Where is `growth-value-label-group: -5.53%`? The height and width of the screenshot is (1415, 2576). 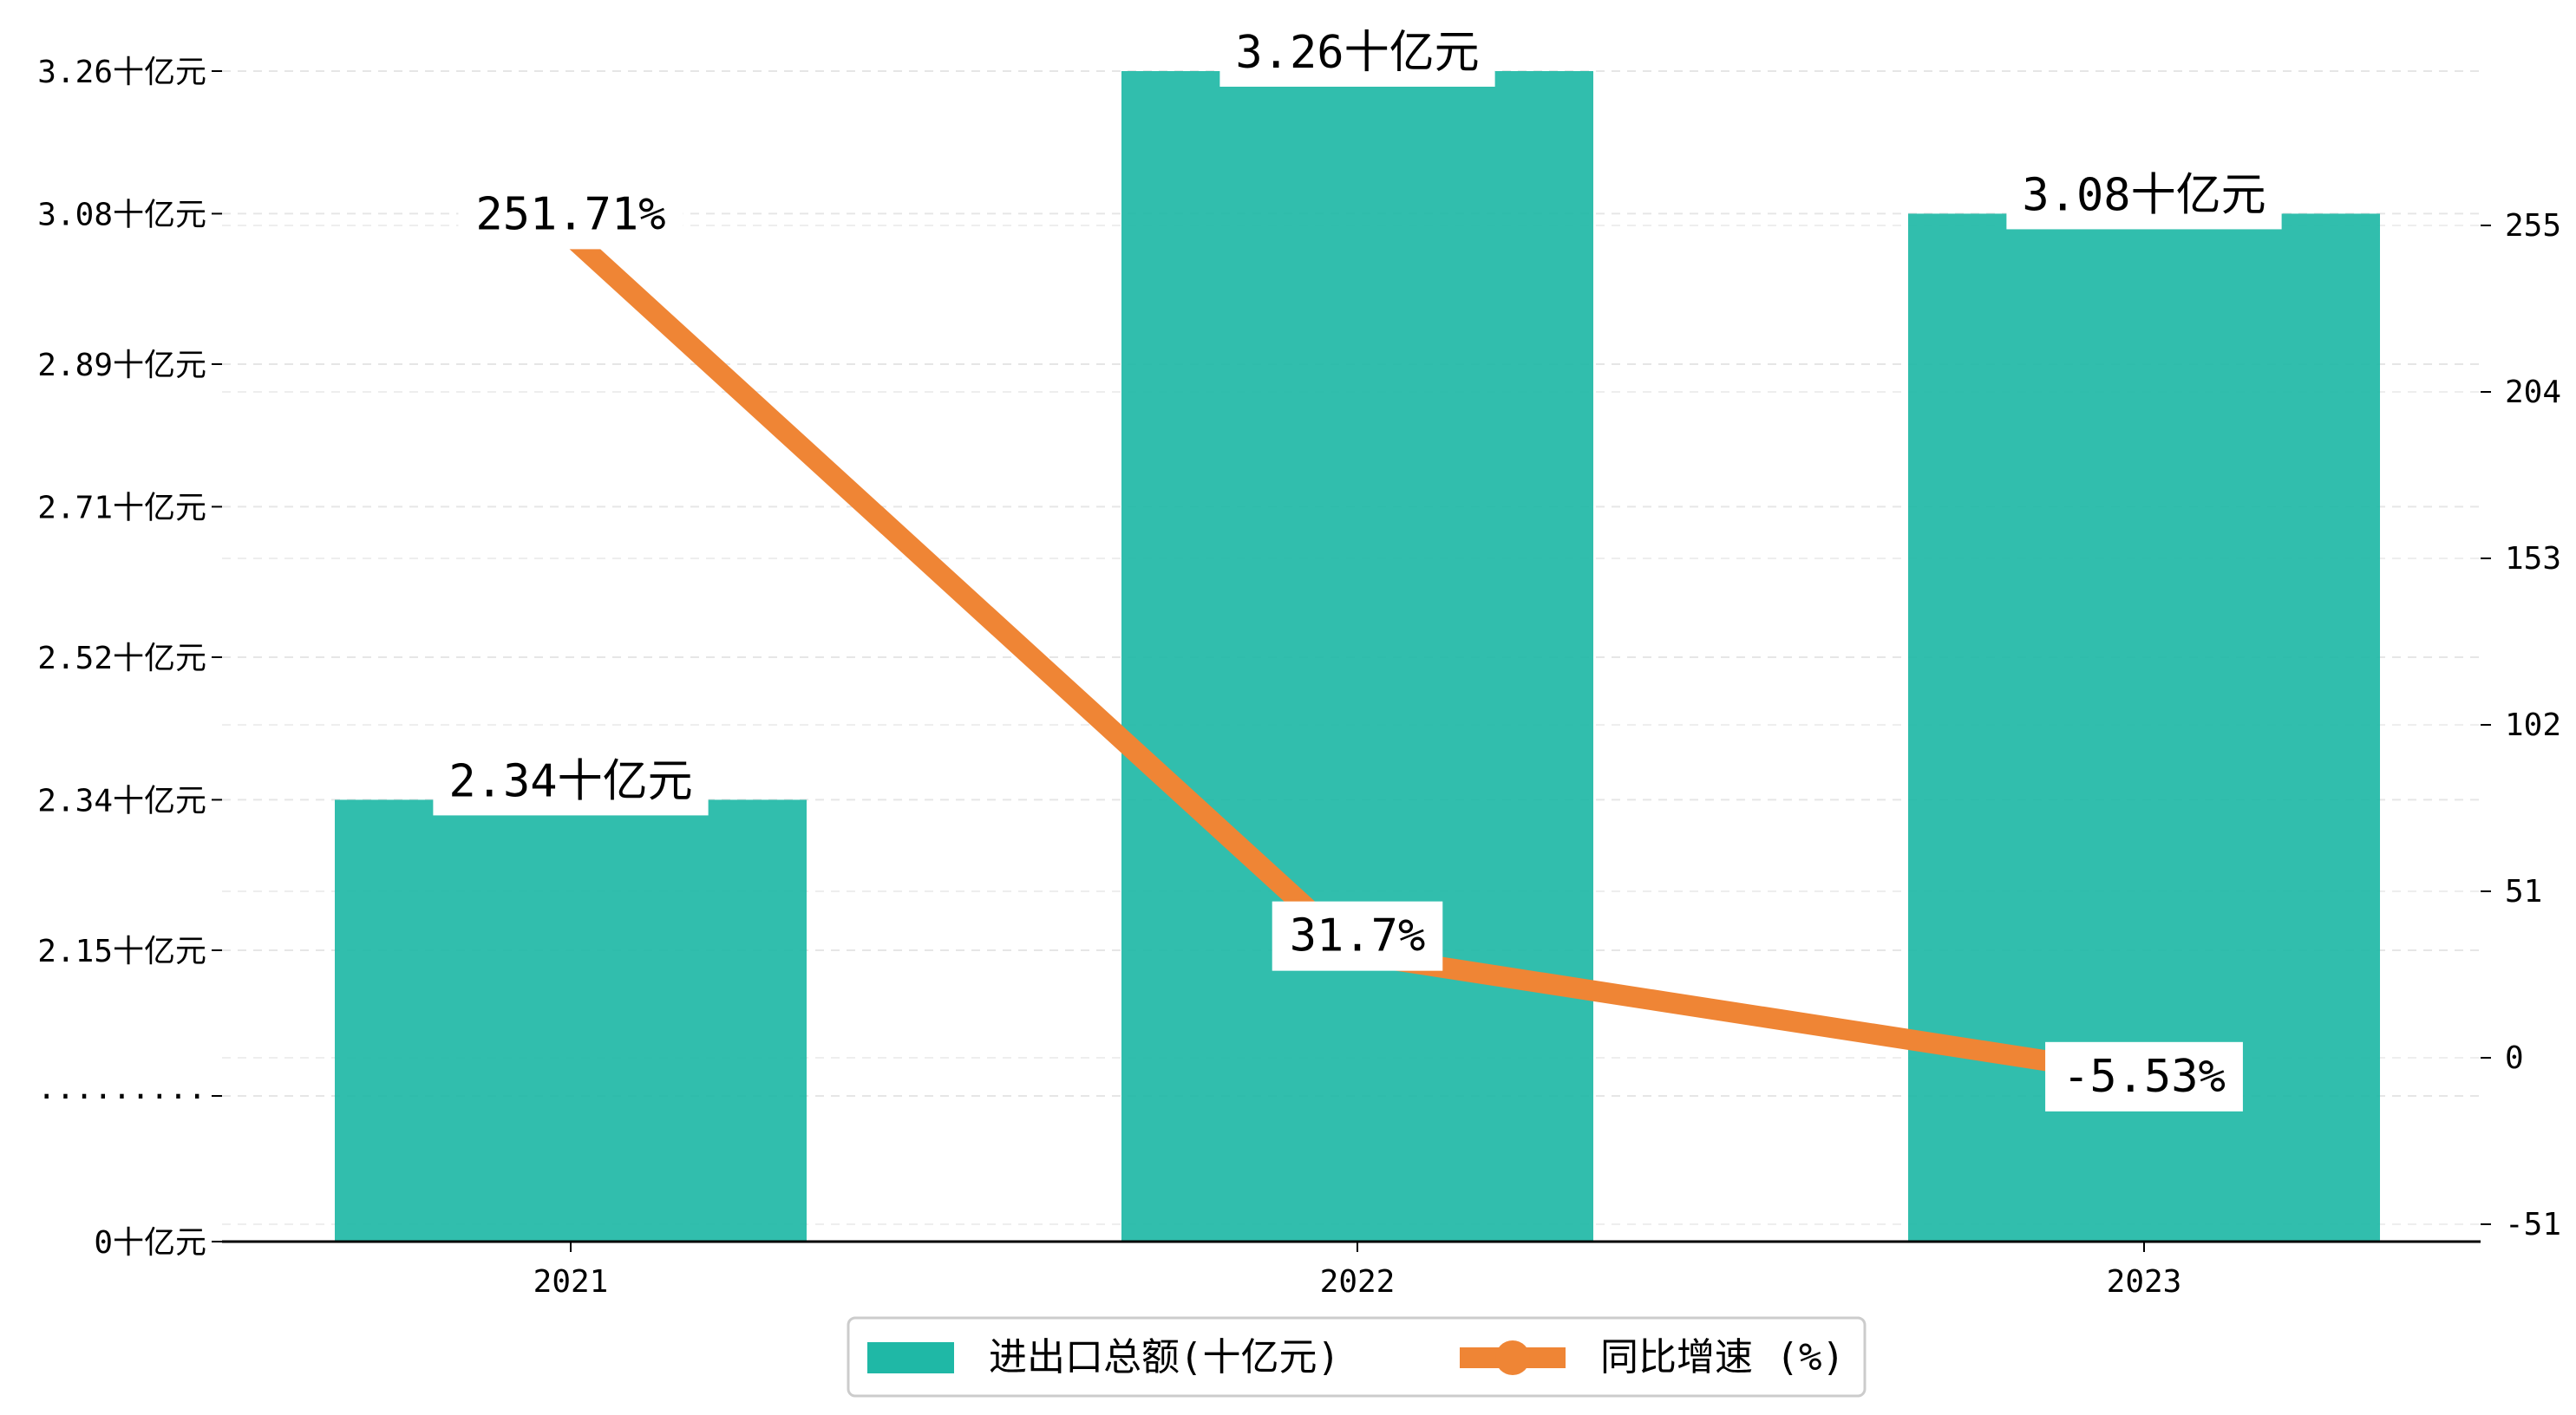 growth-value-label-group: -5.53% is located at coordinates (2144, 1076).